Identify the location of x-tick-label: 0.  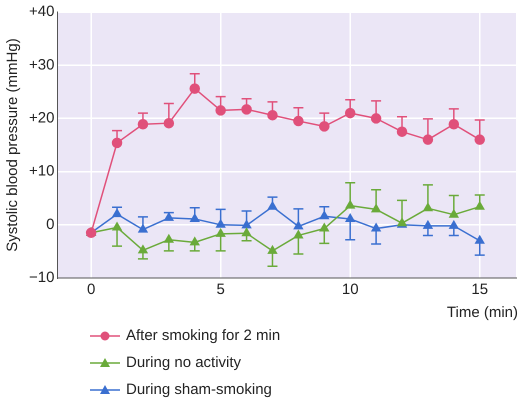
(91, 289).